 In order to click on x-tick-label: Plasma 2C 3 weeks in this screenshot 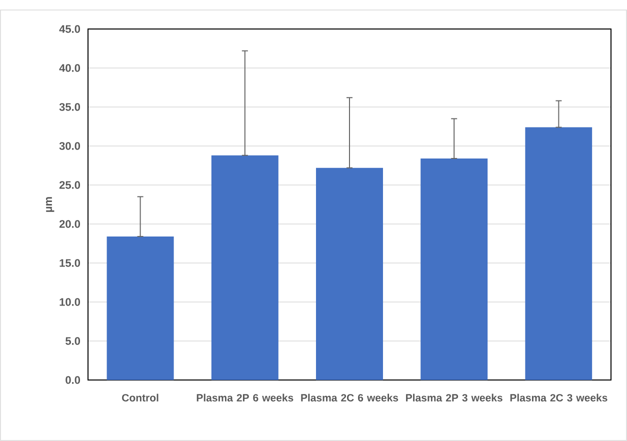, I will do `click(559, 398)`.